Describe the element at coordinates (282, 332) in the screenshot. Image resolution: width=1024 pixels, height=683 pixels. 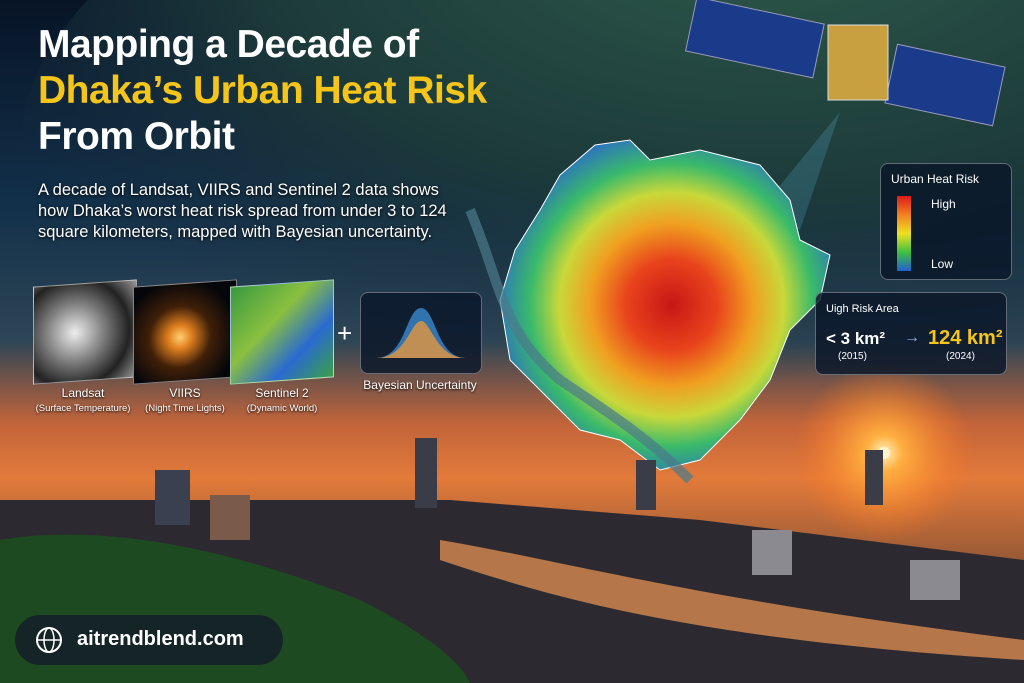
I see `sentinel-image` at that location.